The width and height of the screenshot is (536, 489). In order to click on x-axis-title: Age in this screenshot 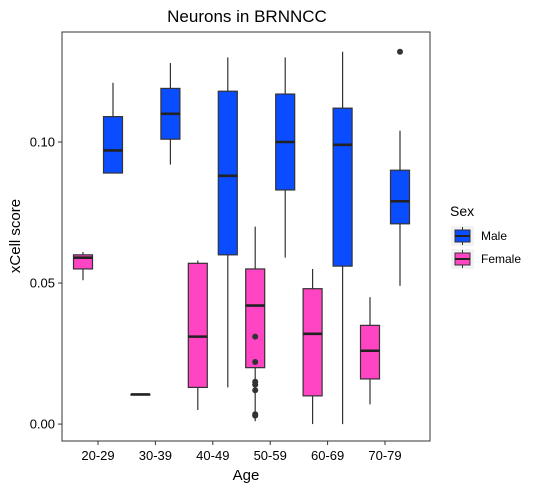, I will do `click(246, 475)`.